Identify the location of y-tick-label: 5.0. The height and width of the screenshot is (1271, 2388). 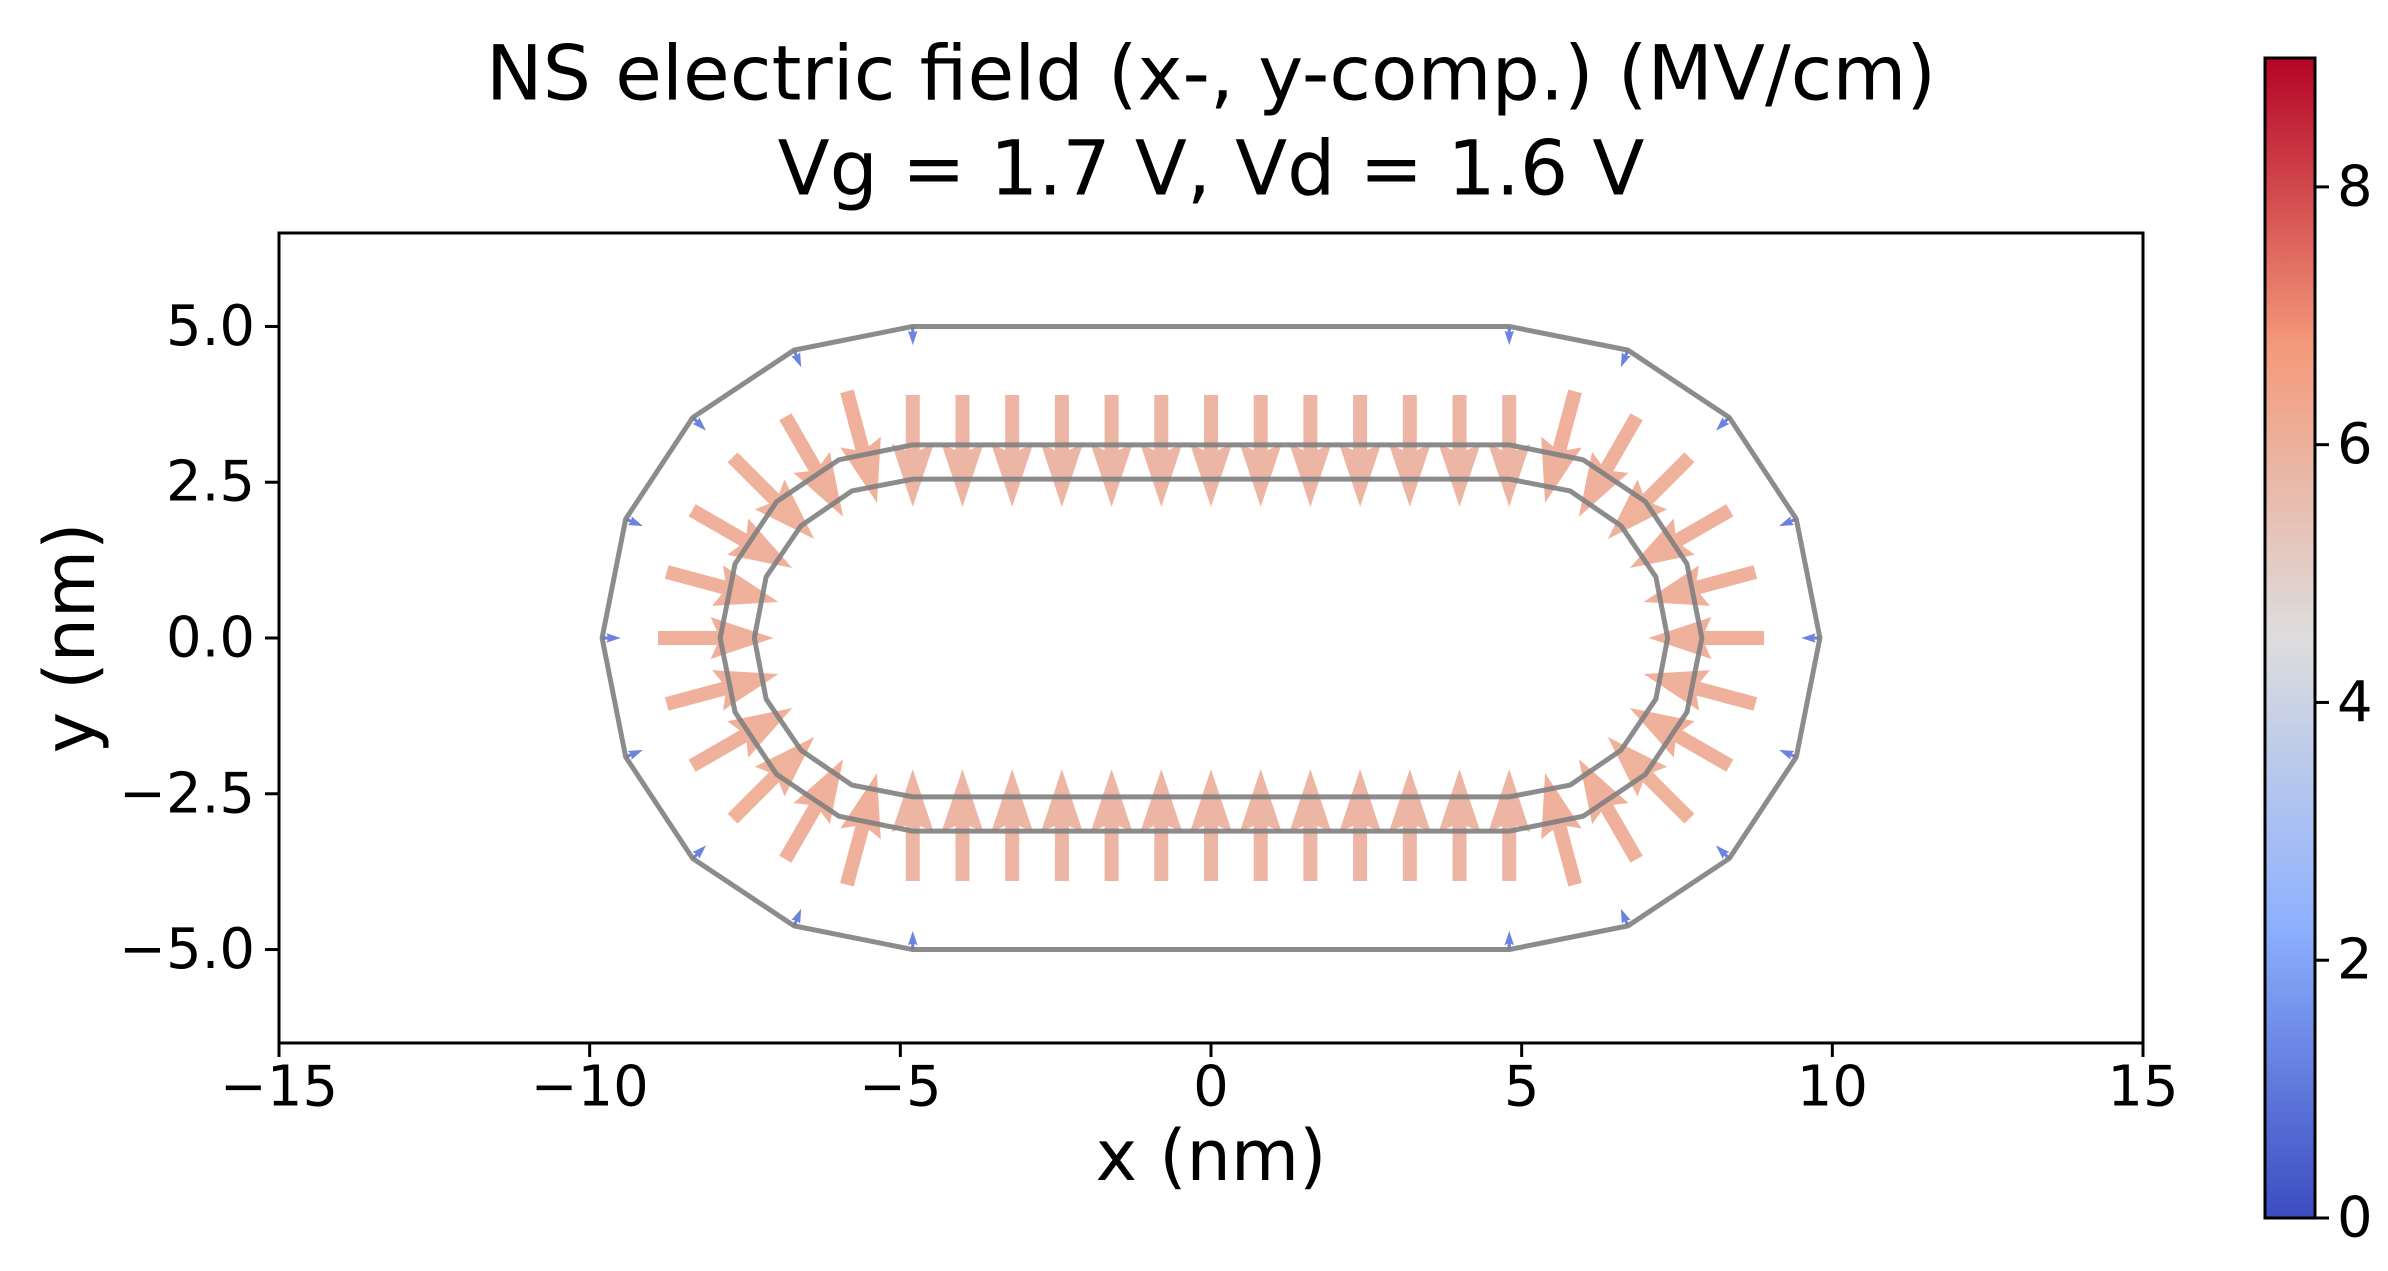
(210, 326).